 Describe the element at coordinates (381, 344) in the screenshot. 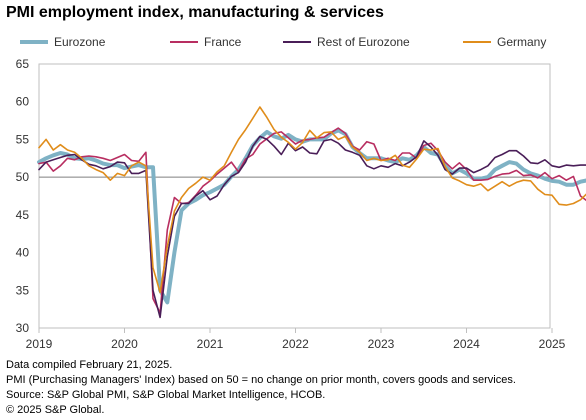

I see `x-tick-label: 2023` at that location.